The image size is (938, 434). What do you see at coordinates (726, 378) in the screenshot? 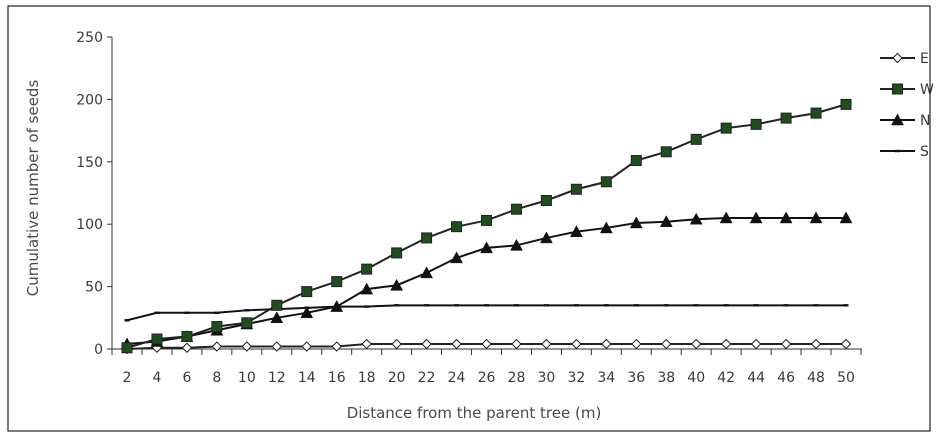
I see `x-tick-label: 42` at bounding box center [726, 378].